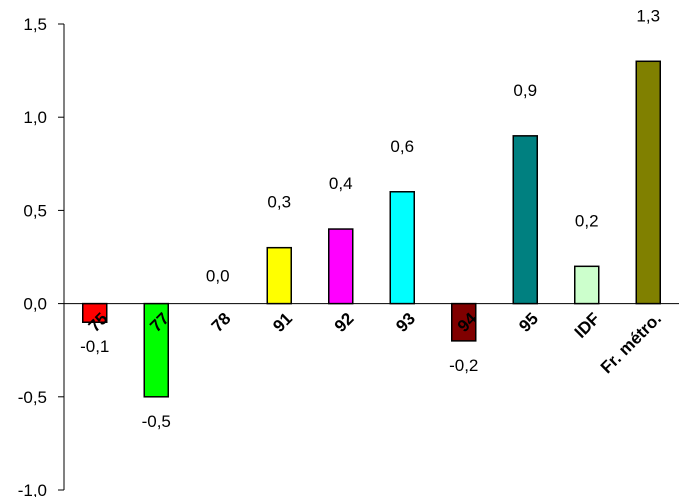 The image size is (679, 497). I want to click on data-label: 0,6, so click(402, 146).